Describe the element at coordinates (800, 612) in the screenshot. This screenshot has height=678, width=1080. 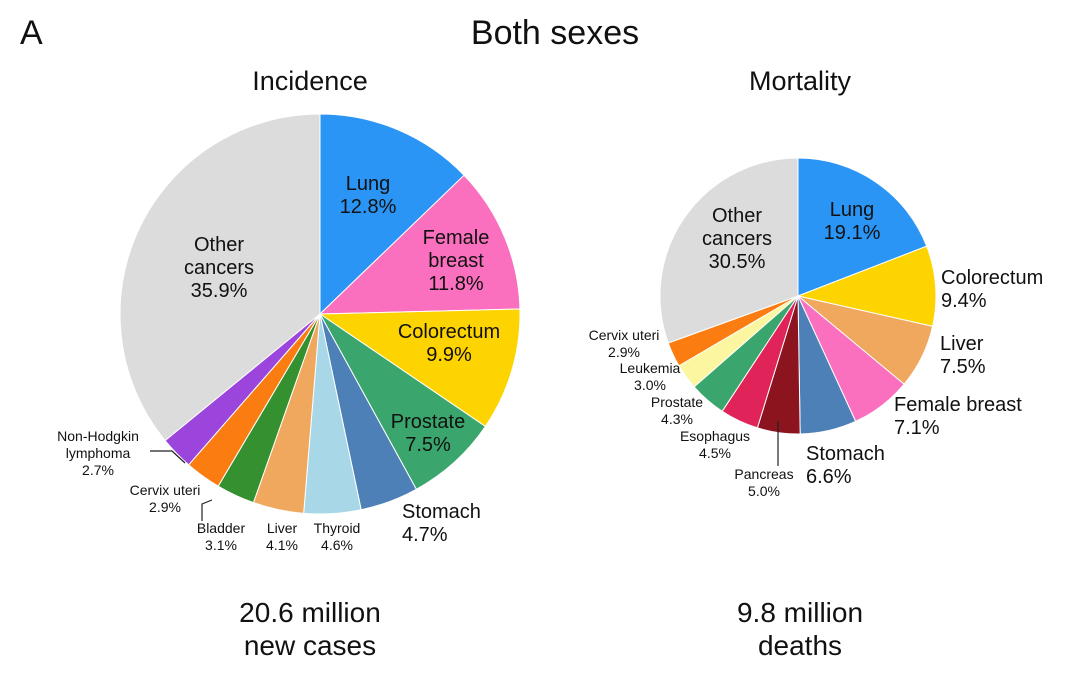
I see `mortality-total: 9.8 million` at that location.